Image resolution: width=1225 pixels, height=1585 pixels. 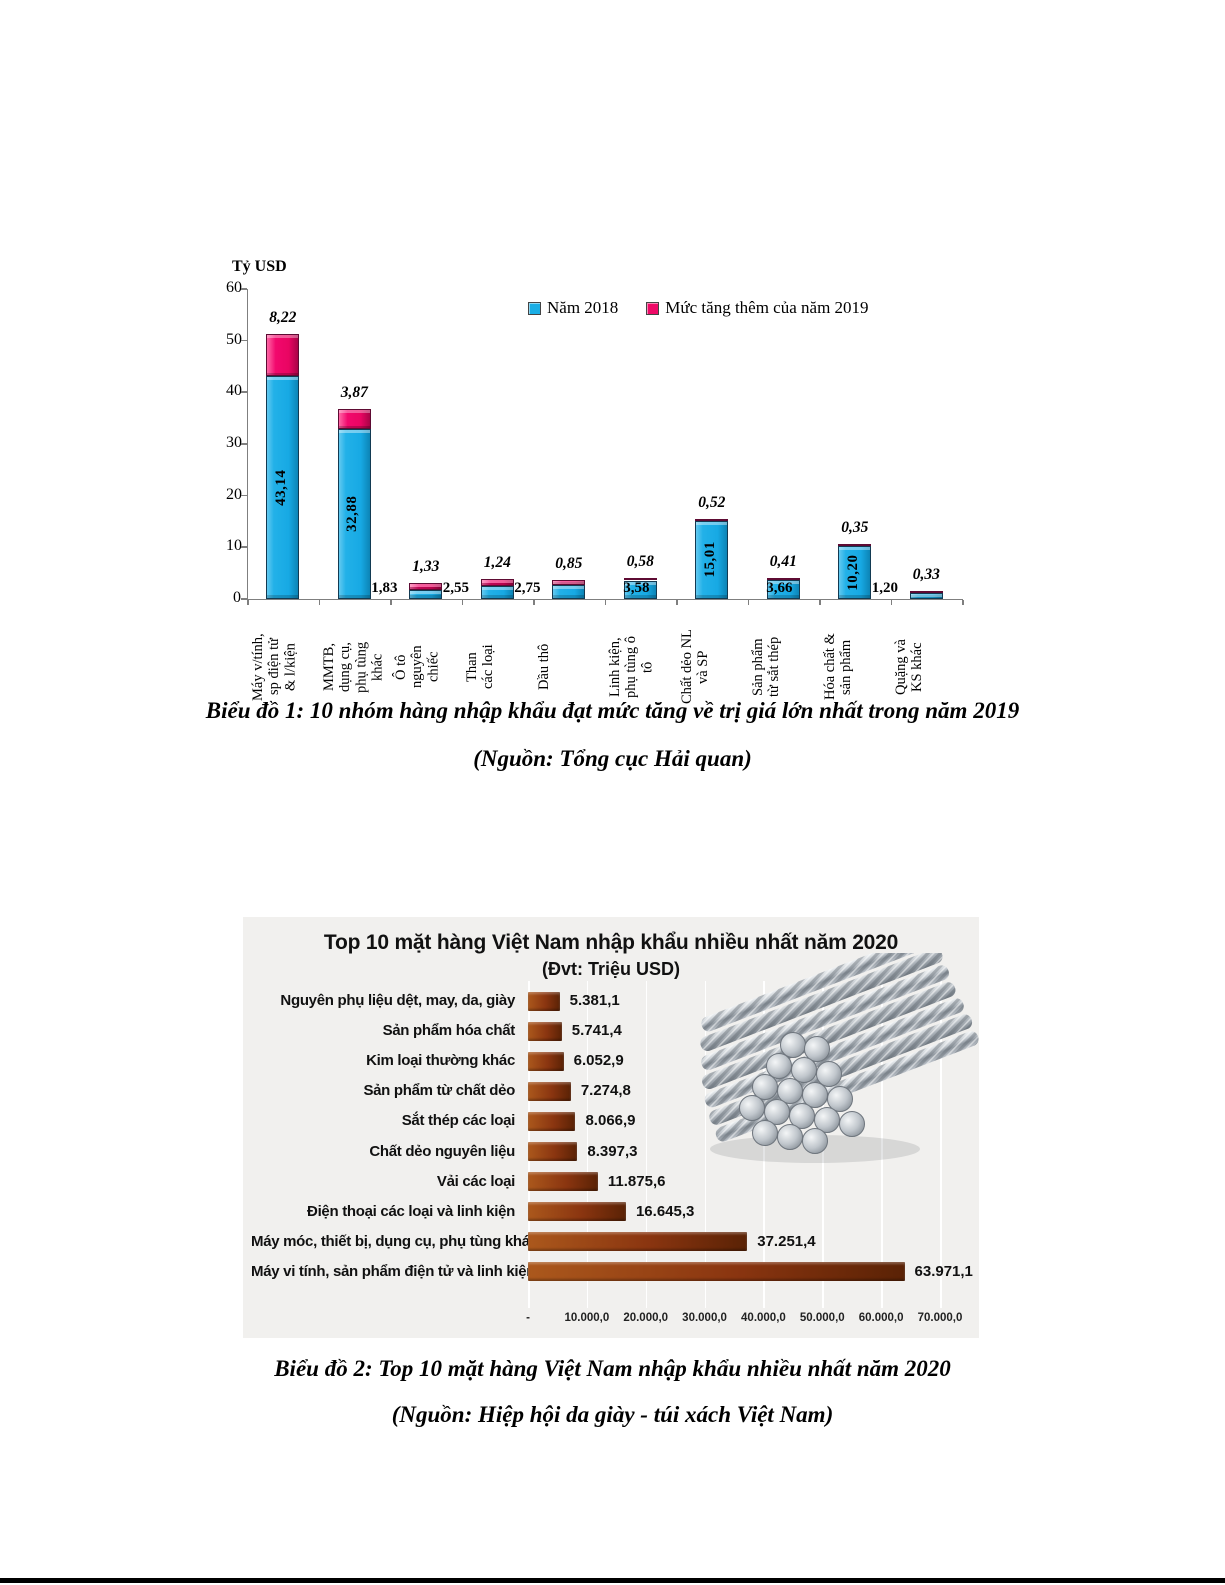 What do you see at coordinates (852, 572) in the screenshot?
I see `bar-value-label: 10,20` at bounding box center [852, 572].